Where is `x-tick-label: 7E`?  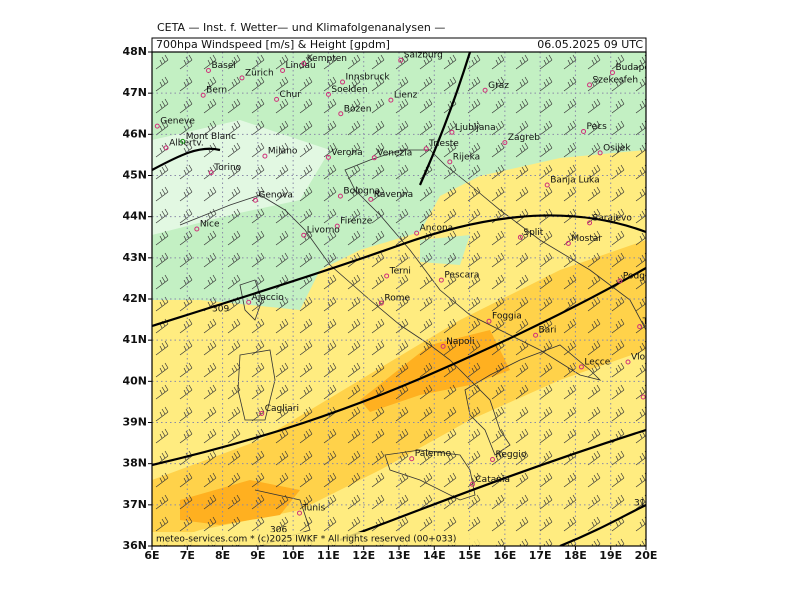
x-tick-label: 7E is located at coordinates (187, 555).